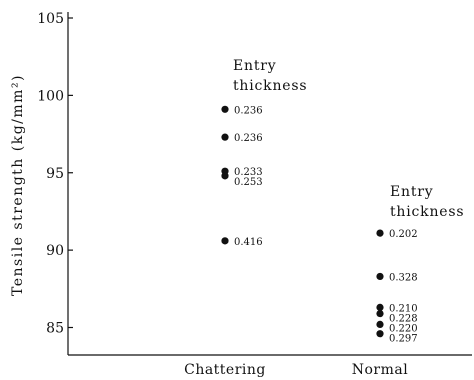 The height and width of the screenshot is (380, 474). What do you see at coordinates (380, 370) in the screenshot?
I see `x-category-label: Normal` at bounding box center [380, 370].